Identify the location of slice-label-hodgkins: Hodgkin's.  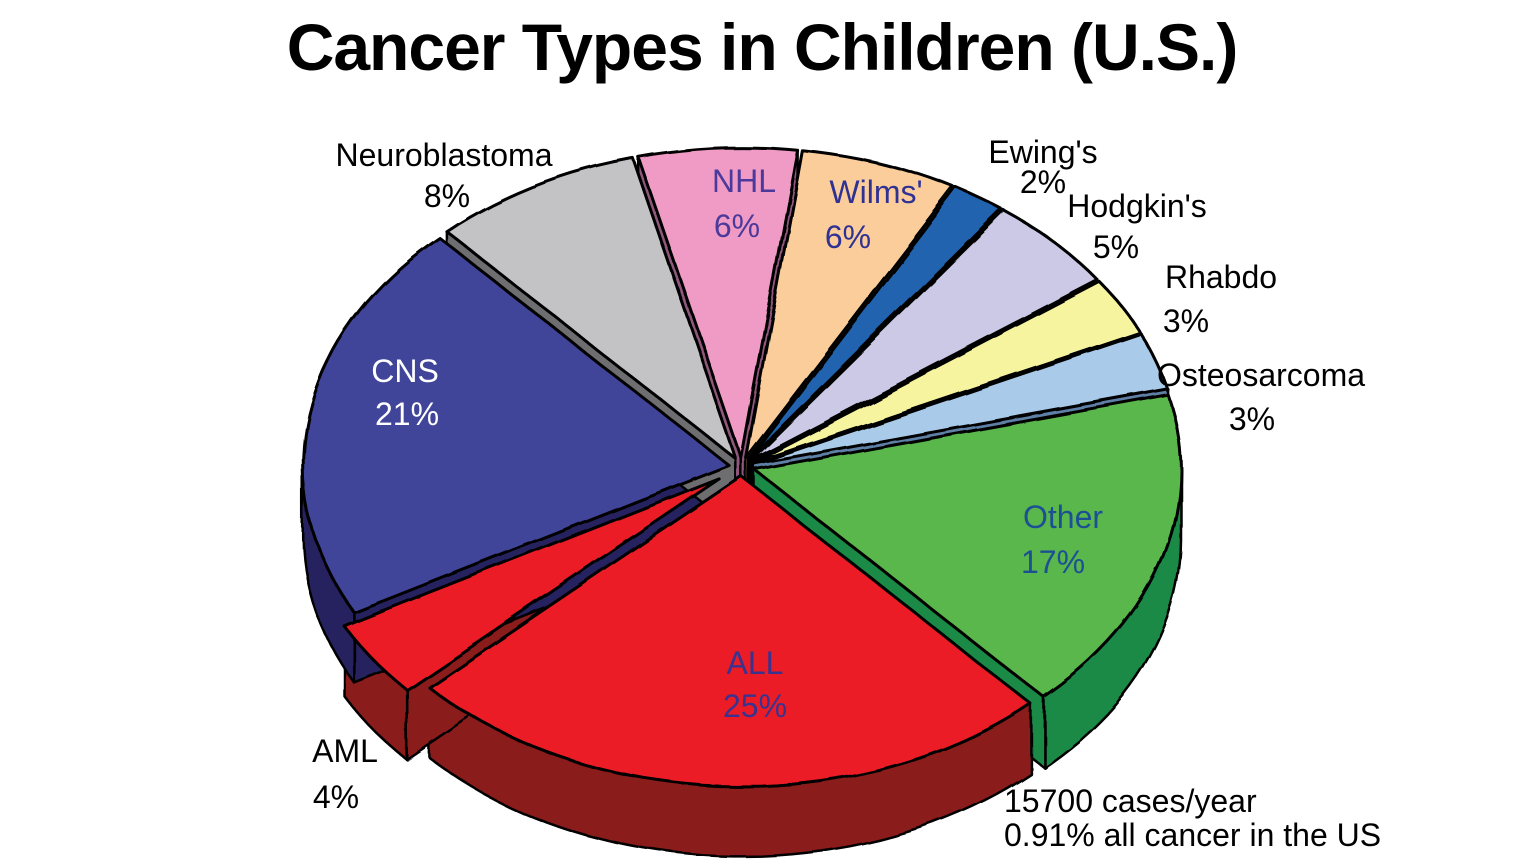
(1137, 206).